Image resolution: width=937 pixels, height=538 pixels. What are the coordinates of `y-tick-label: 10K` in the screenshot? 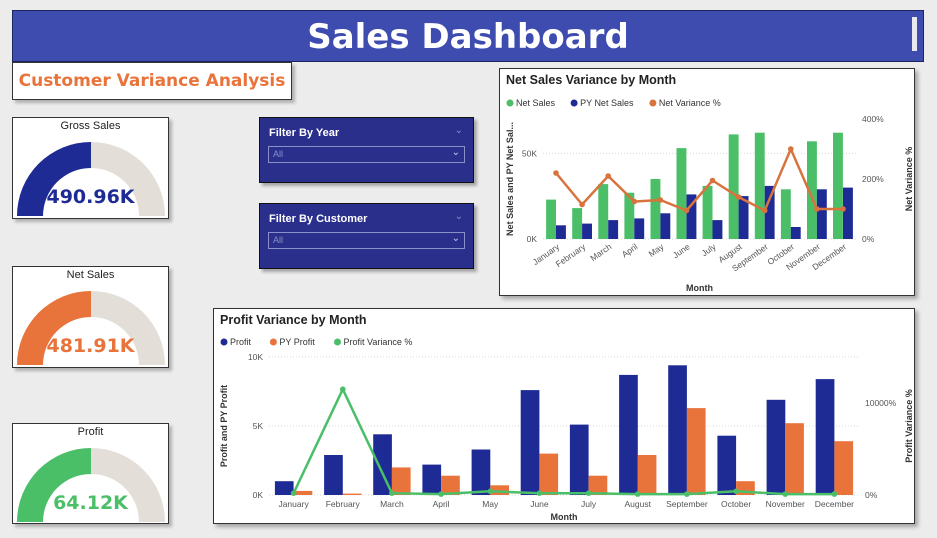 It's located at (255, 357).